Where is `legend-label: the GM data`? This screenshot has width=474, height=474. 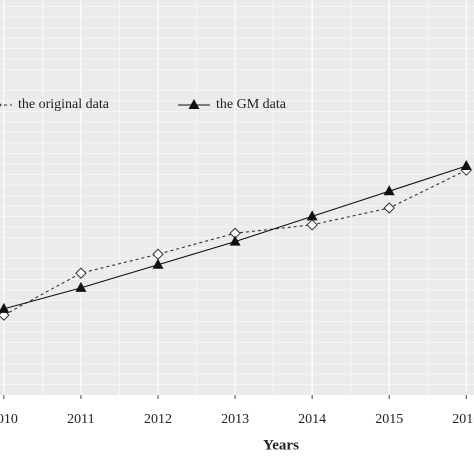 legend-label: the GM data is located at coordinates (251, 104).